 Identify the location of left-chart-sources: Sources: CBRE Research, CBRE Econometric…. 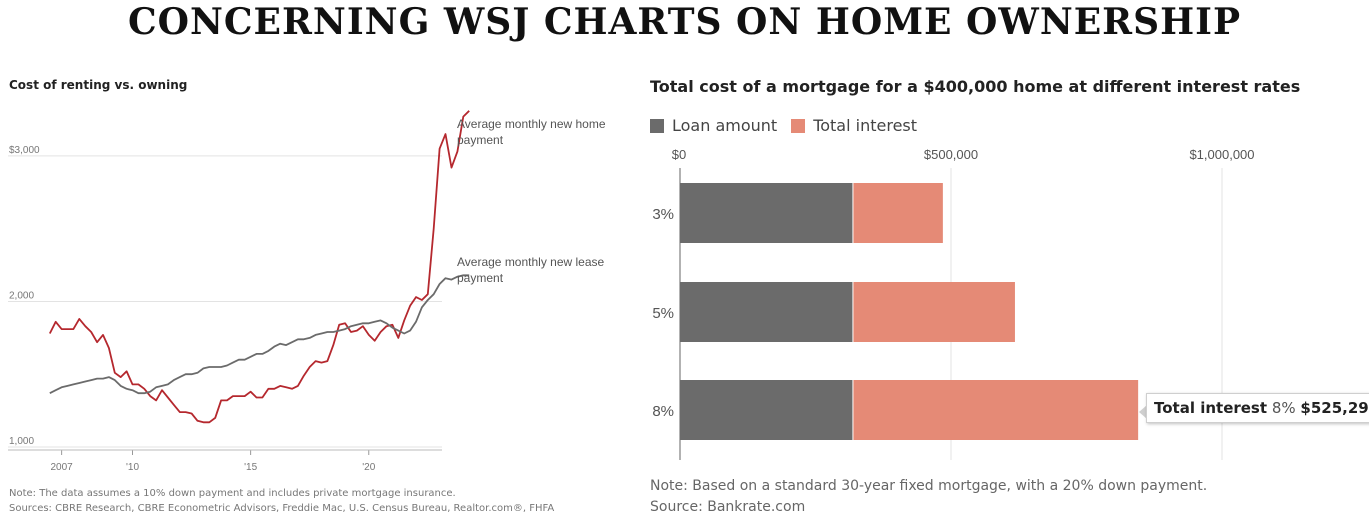
(282, 508).